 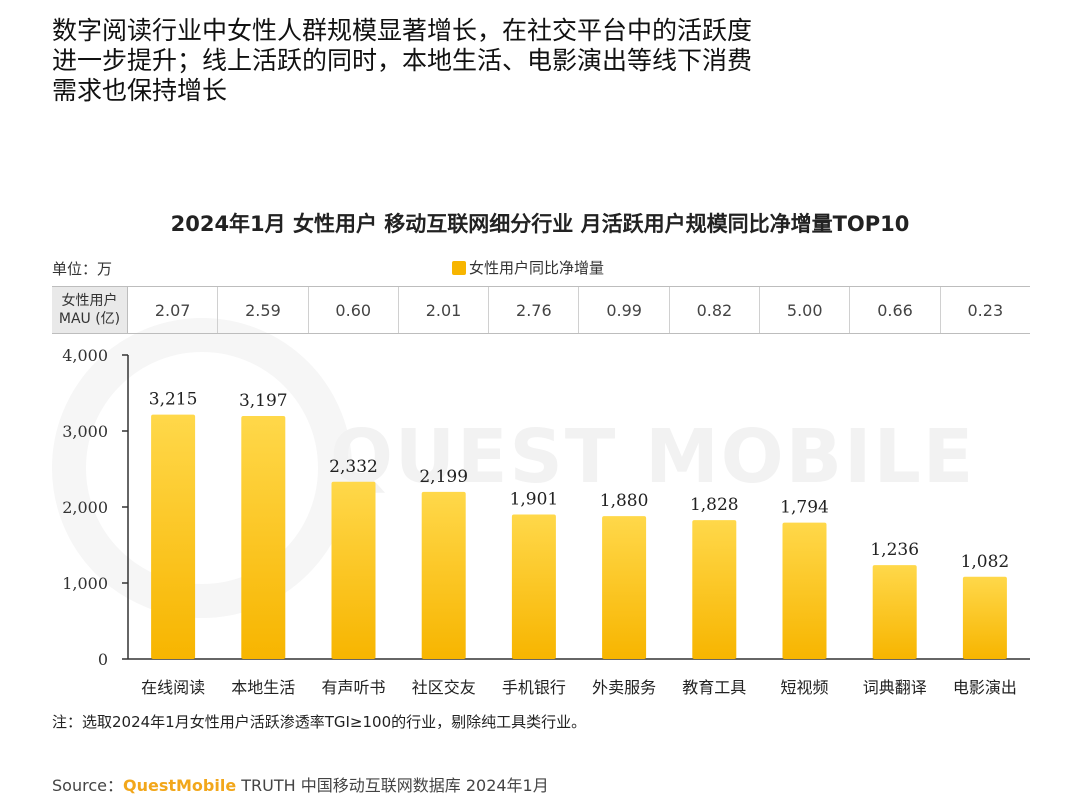 What do you see at coordinates (444, 310) in the screenshot?
I see `mau-cell: 2.01` at bounding box center [444, 310].